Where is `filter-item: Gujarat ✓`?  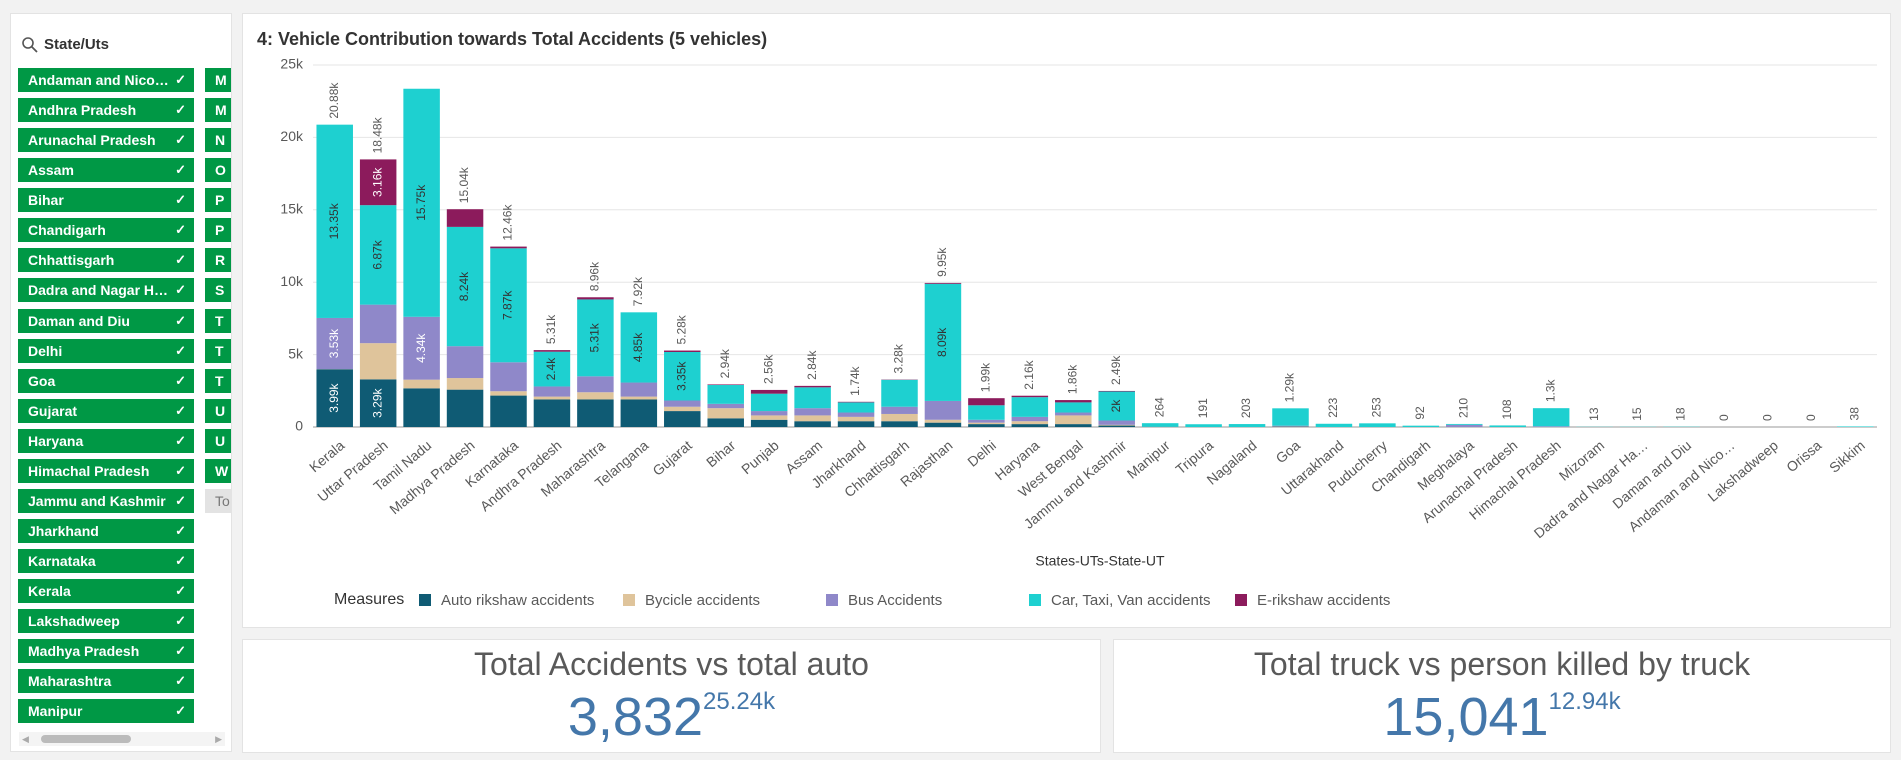
filter-item: Gujarat ✓ is located at coordinates (106, 410).